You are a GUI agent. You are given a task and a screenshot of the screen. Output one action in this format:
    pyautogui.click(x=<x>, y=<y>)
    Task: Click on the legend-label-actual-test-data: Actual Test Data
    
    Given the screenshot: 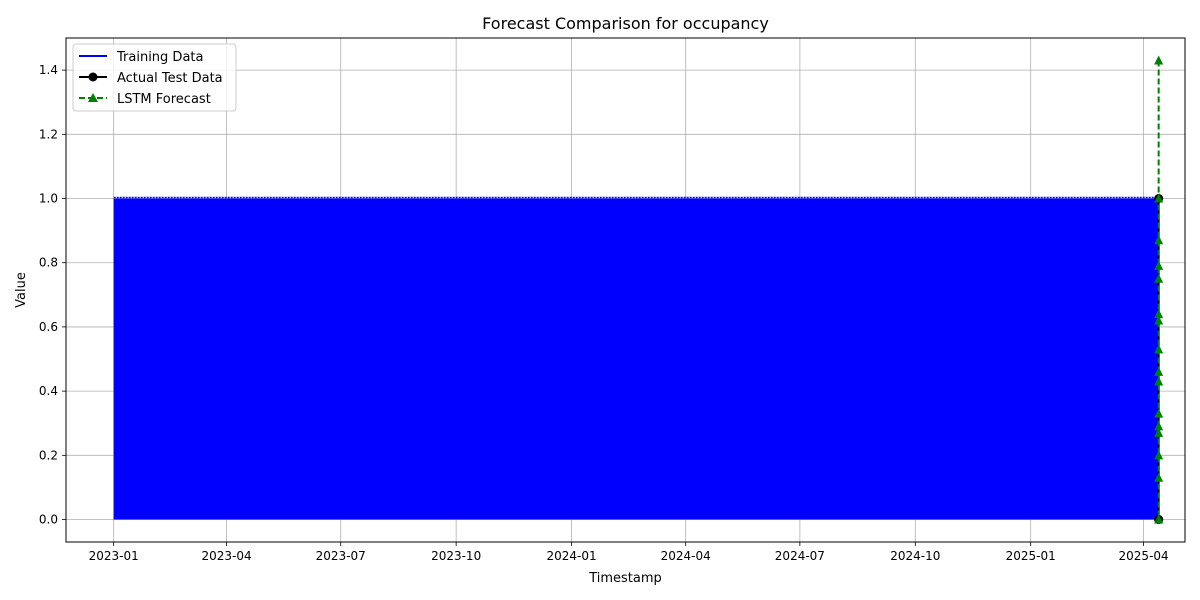 What is the action you would take?
    pyautogui.click(x=170, y=78)
    